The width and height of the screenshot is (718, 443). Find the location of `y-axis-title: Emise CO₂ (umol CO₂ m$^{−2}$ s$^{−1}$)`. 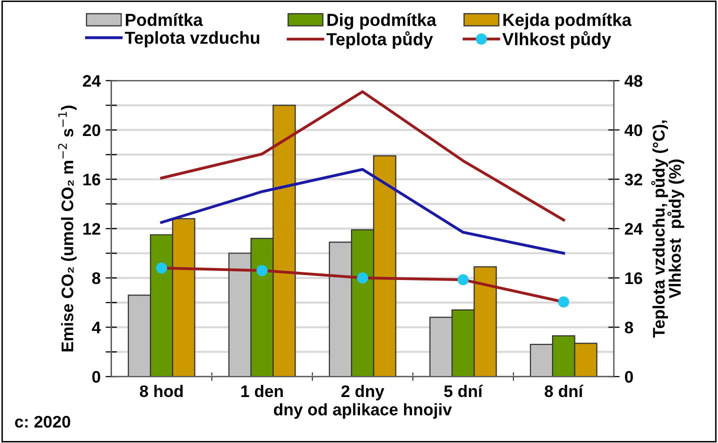

y-axis-title: Emise CO₂ (umol CO₂ m$^{−2}$ s$^{−1}$) is located at coordinates (67, 229).